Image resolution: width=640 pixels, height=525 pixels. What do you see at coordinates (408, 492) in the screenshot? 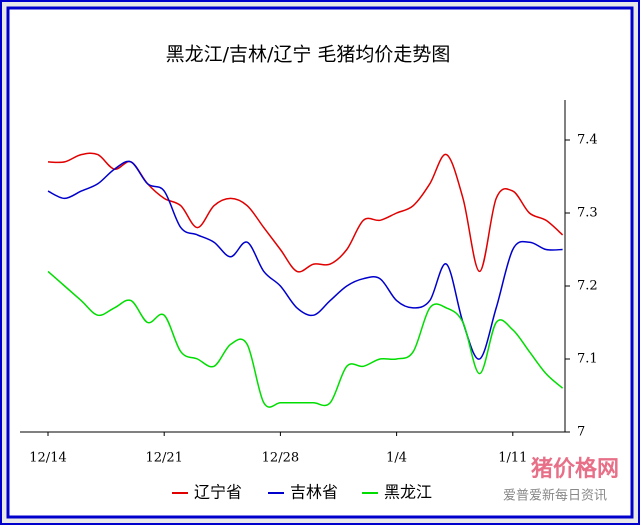
I see `legend-label: 黑龙江` at bounding box center [408, 492].